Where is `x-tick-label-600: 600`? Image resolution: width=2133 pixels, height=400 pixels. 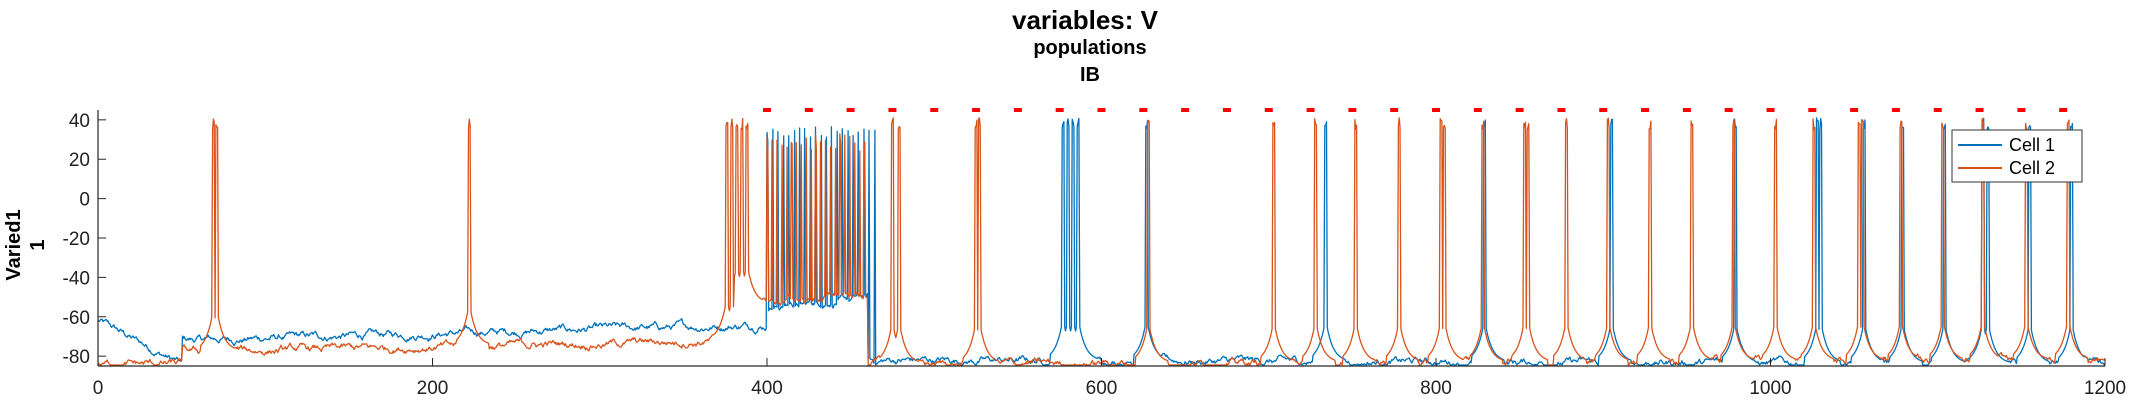 x-tick-label-600: 600 is located at coordinates (1102, 388).